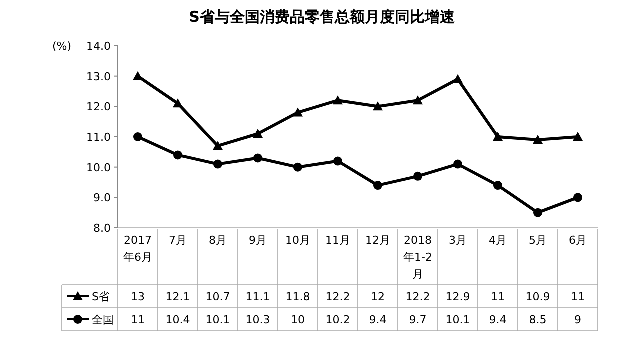  I want to click on y-axis-title: (%), so click(62, 46).